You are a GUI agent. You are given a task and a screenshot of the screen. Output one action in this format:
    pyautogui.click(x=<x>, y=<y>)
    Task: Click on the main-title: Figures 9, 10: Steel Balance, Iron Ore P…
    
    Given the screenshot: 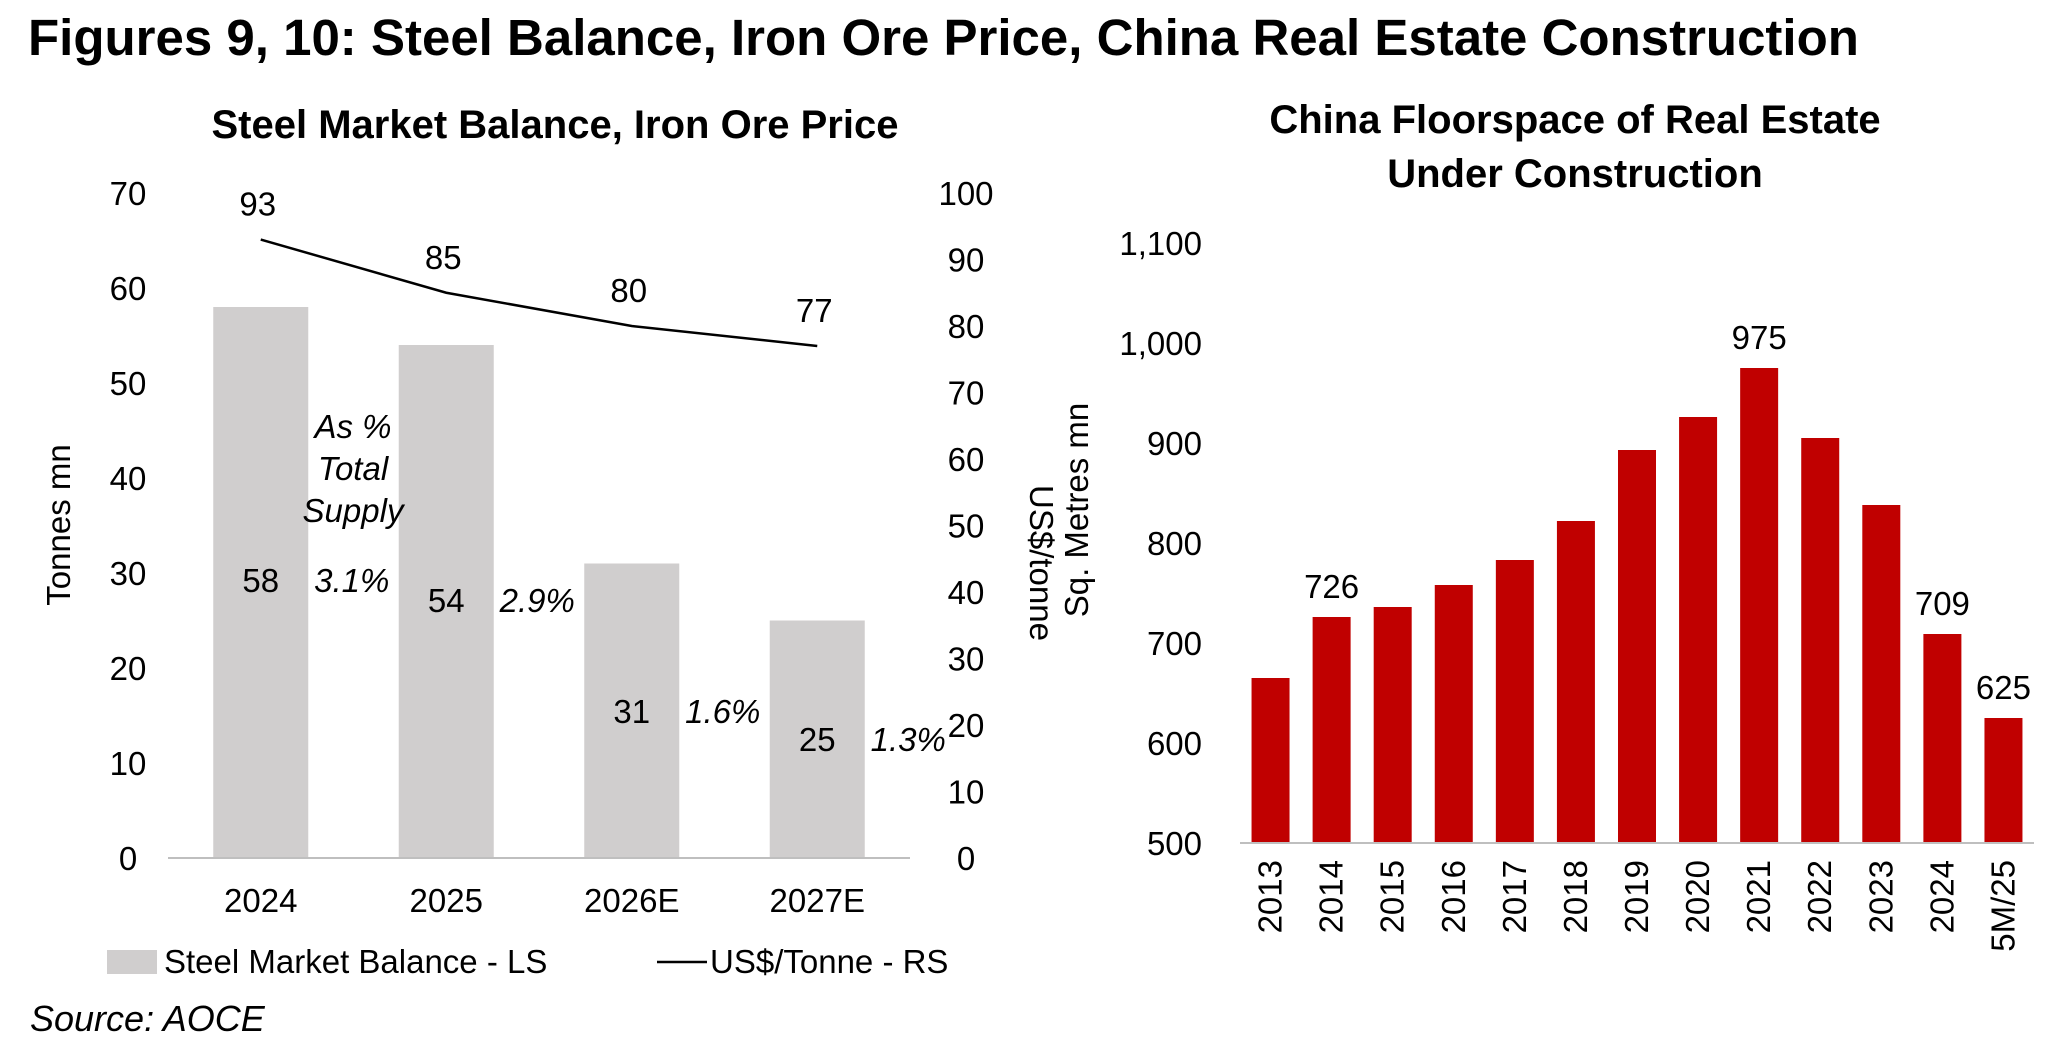 What is the action you would take?
    pyautogui.click(x=943, y=37)
    